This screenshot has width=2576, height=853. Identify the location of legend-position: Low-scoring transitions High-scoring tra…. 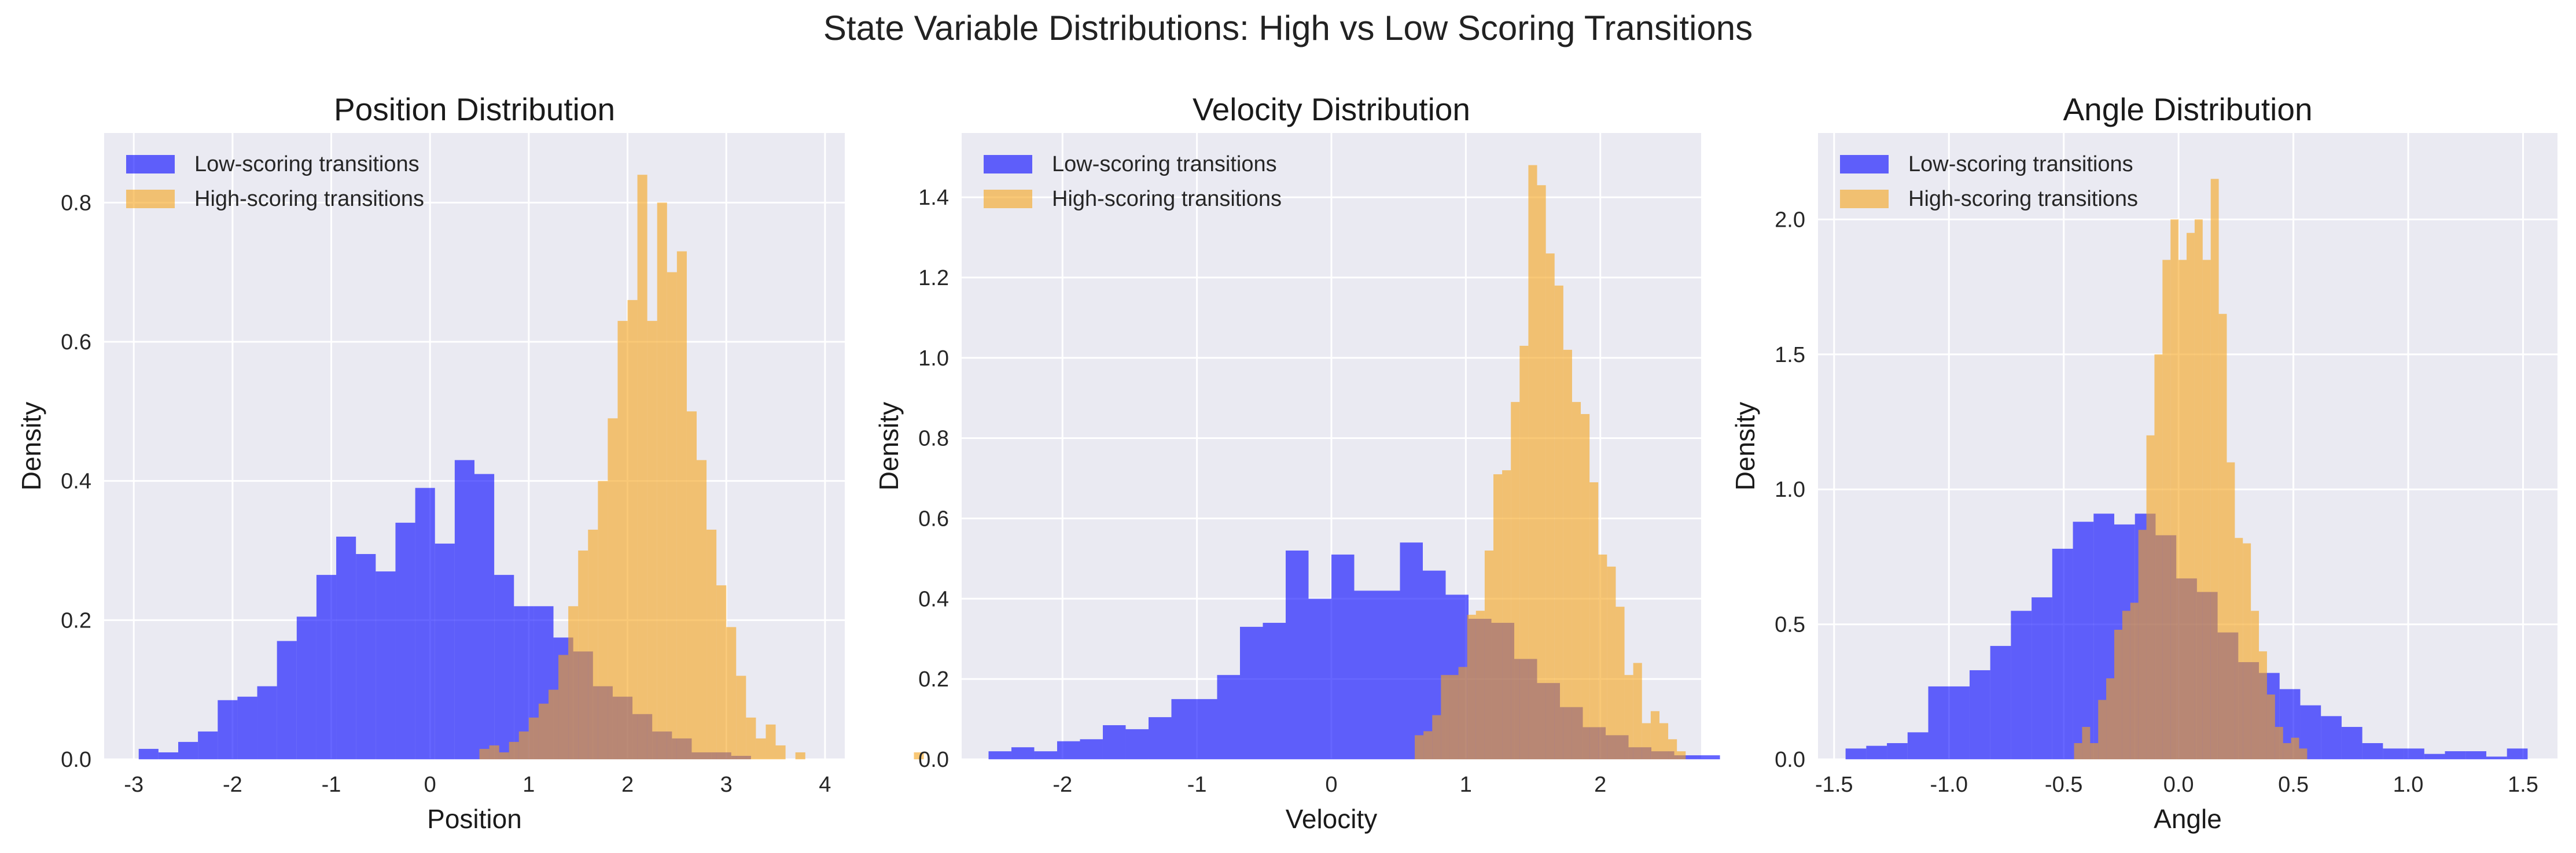
(275, 181).